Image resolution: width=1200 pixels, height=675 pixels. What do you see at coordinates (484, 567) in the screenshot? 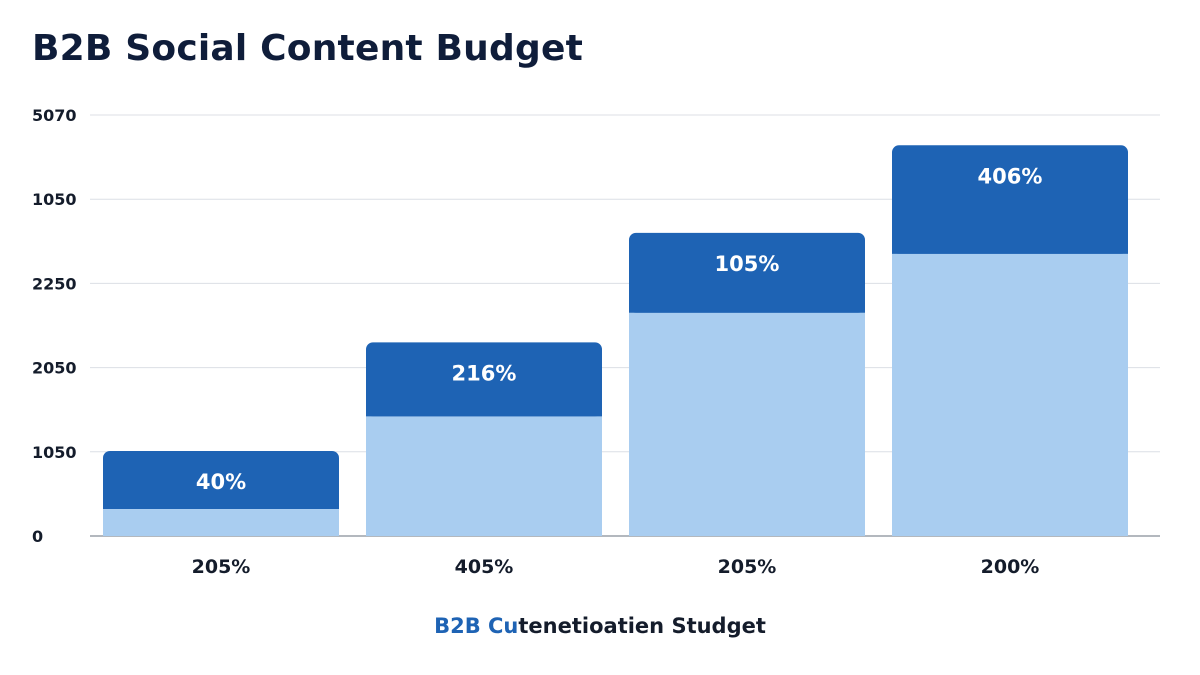
I see `x-tick-label: 405%` at bounding box center [484, 567].